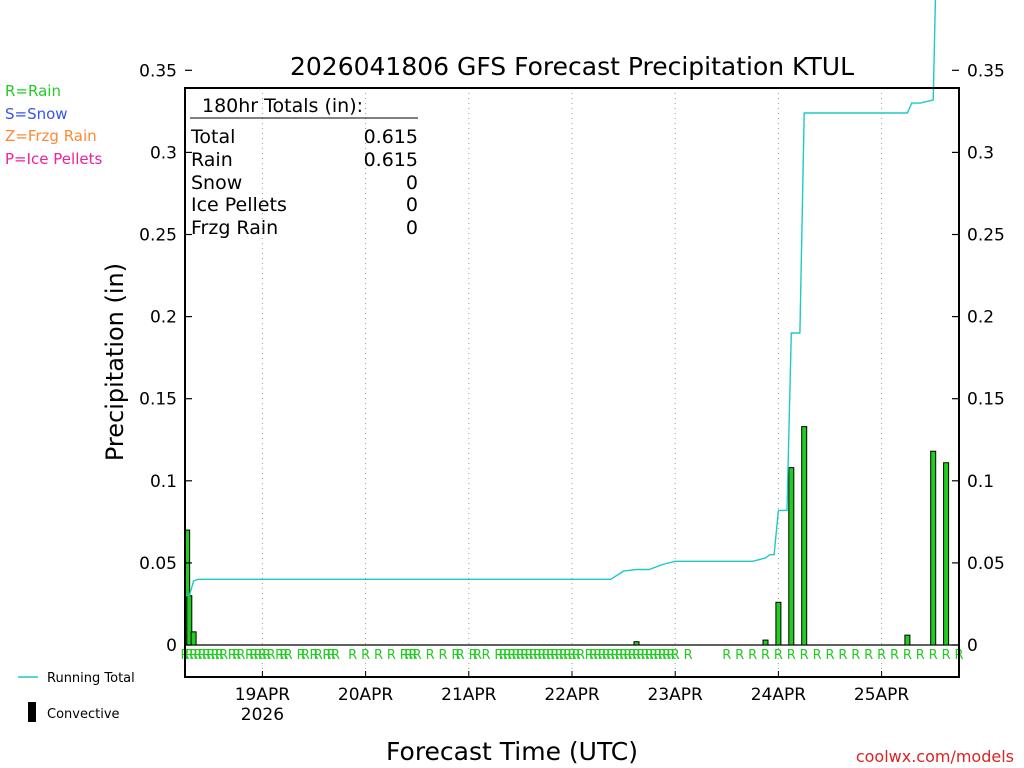  What do you see at coordinates (469, 695) in the screenshot?
I see `x-tick-label: 21APR` at bounding box center [469, 695].